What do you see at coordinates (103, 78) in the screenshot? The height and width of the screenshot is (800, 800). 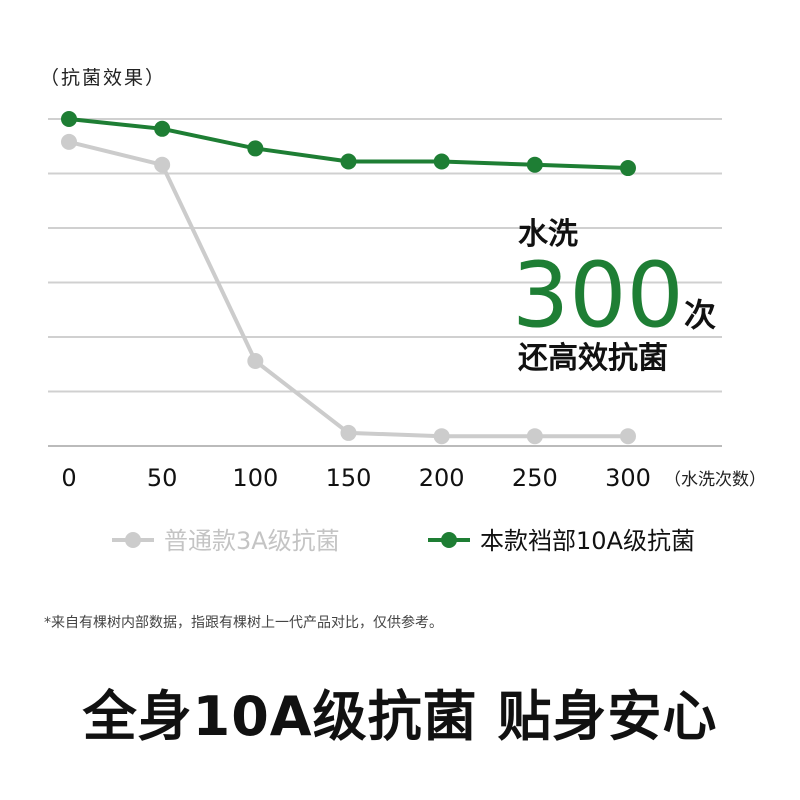 I see `y-axis-label: （抗菌效果）` at bounding box center [103, 78].